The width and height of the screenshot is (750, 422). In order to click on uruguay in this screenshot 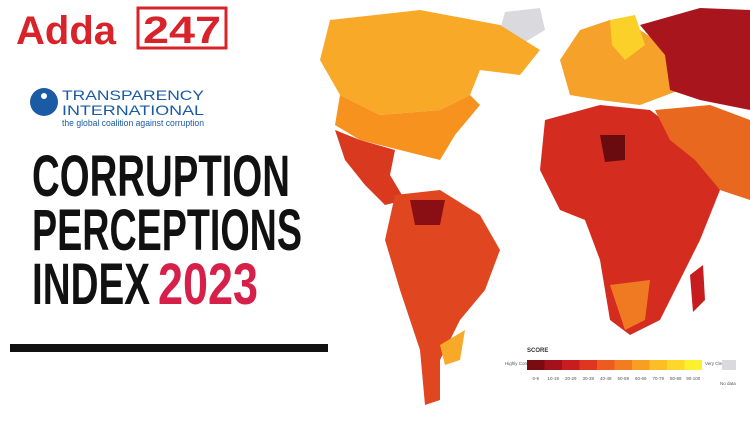, I will do `click(452, 347)`.